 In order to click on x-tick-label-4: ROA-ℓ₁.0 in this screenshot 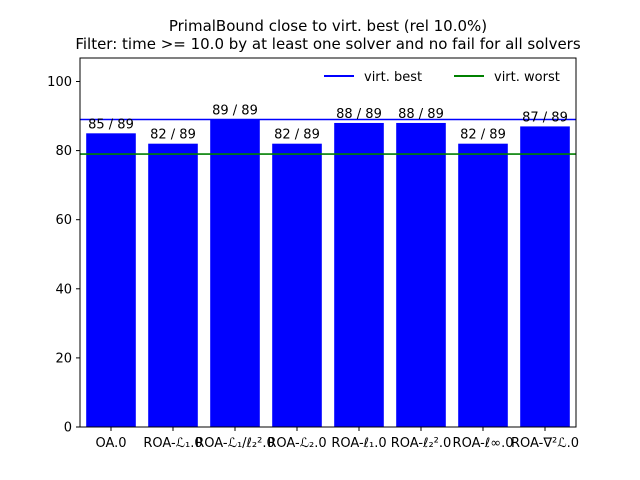, I will do `click(358, 443)`.